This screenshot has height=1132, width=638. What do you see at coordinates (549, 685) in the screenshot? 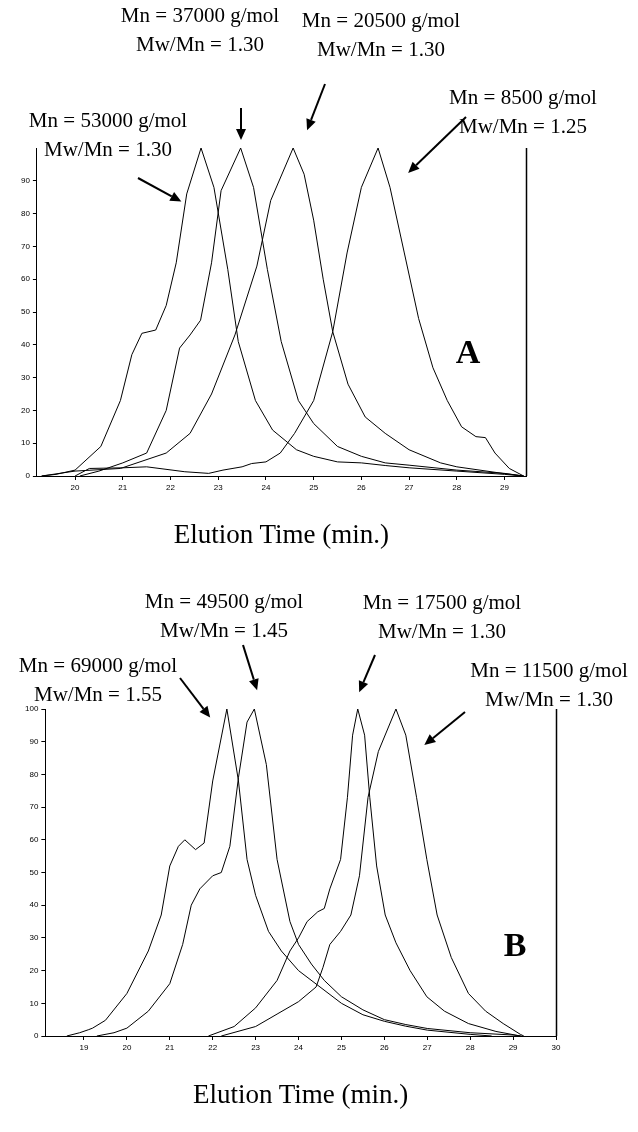
I see `annotation: Mn = 11500 g/mol Mw/Mn = 1.30` at bounding box center [549, 685].